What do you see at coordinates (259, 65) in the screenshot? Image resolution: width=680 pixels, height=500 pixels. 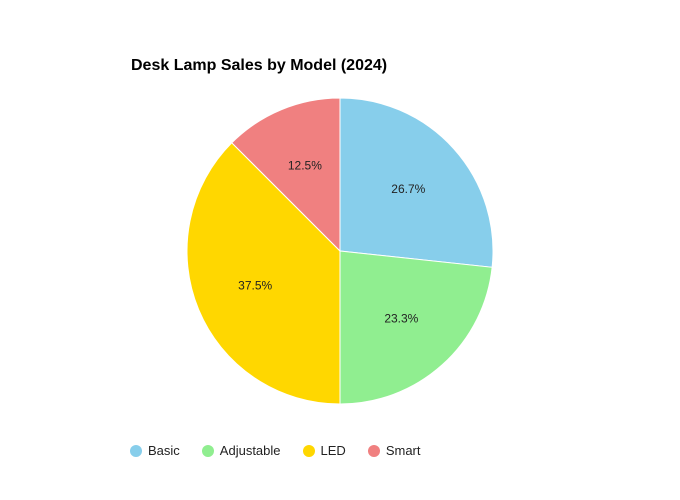 I see `chart-title: Desk Lamp Sales by Model (2024)` at bounding box center [259, 65].